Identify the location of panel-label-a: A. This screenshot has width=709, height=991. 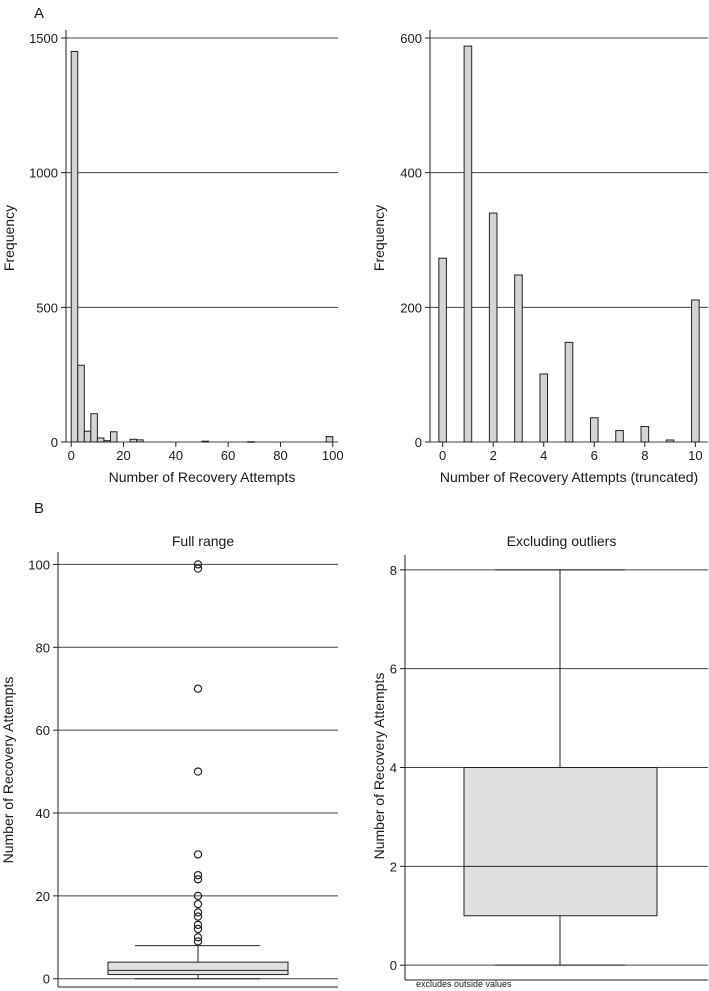
(39, 13).